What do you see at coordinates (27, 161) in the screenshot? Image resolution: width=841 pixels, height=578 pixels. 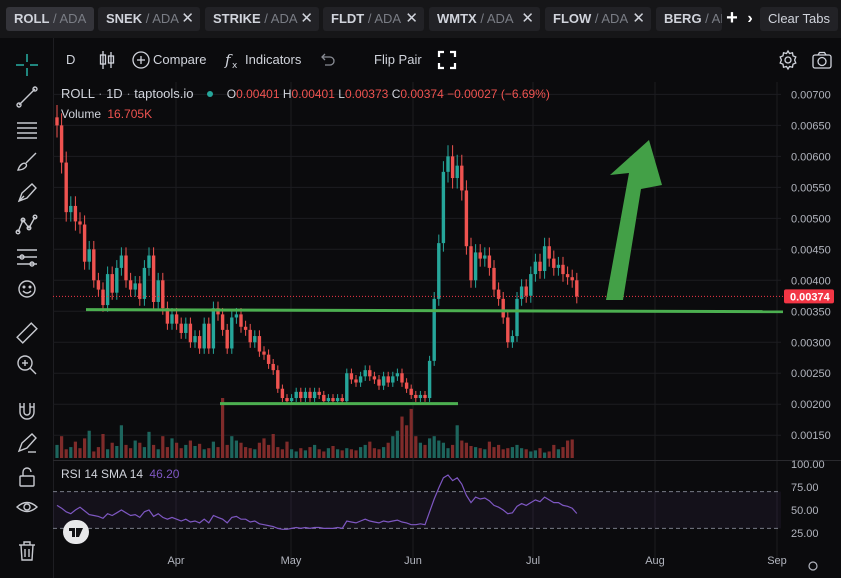 I see `brush-icon` at bounding box center [27, 161].